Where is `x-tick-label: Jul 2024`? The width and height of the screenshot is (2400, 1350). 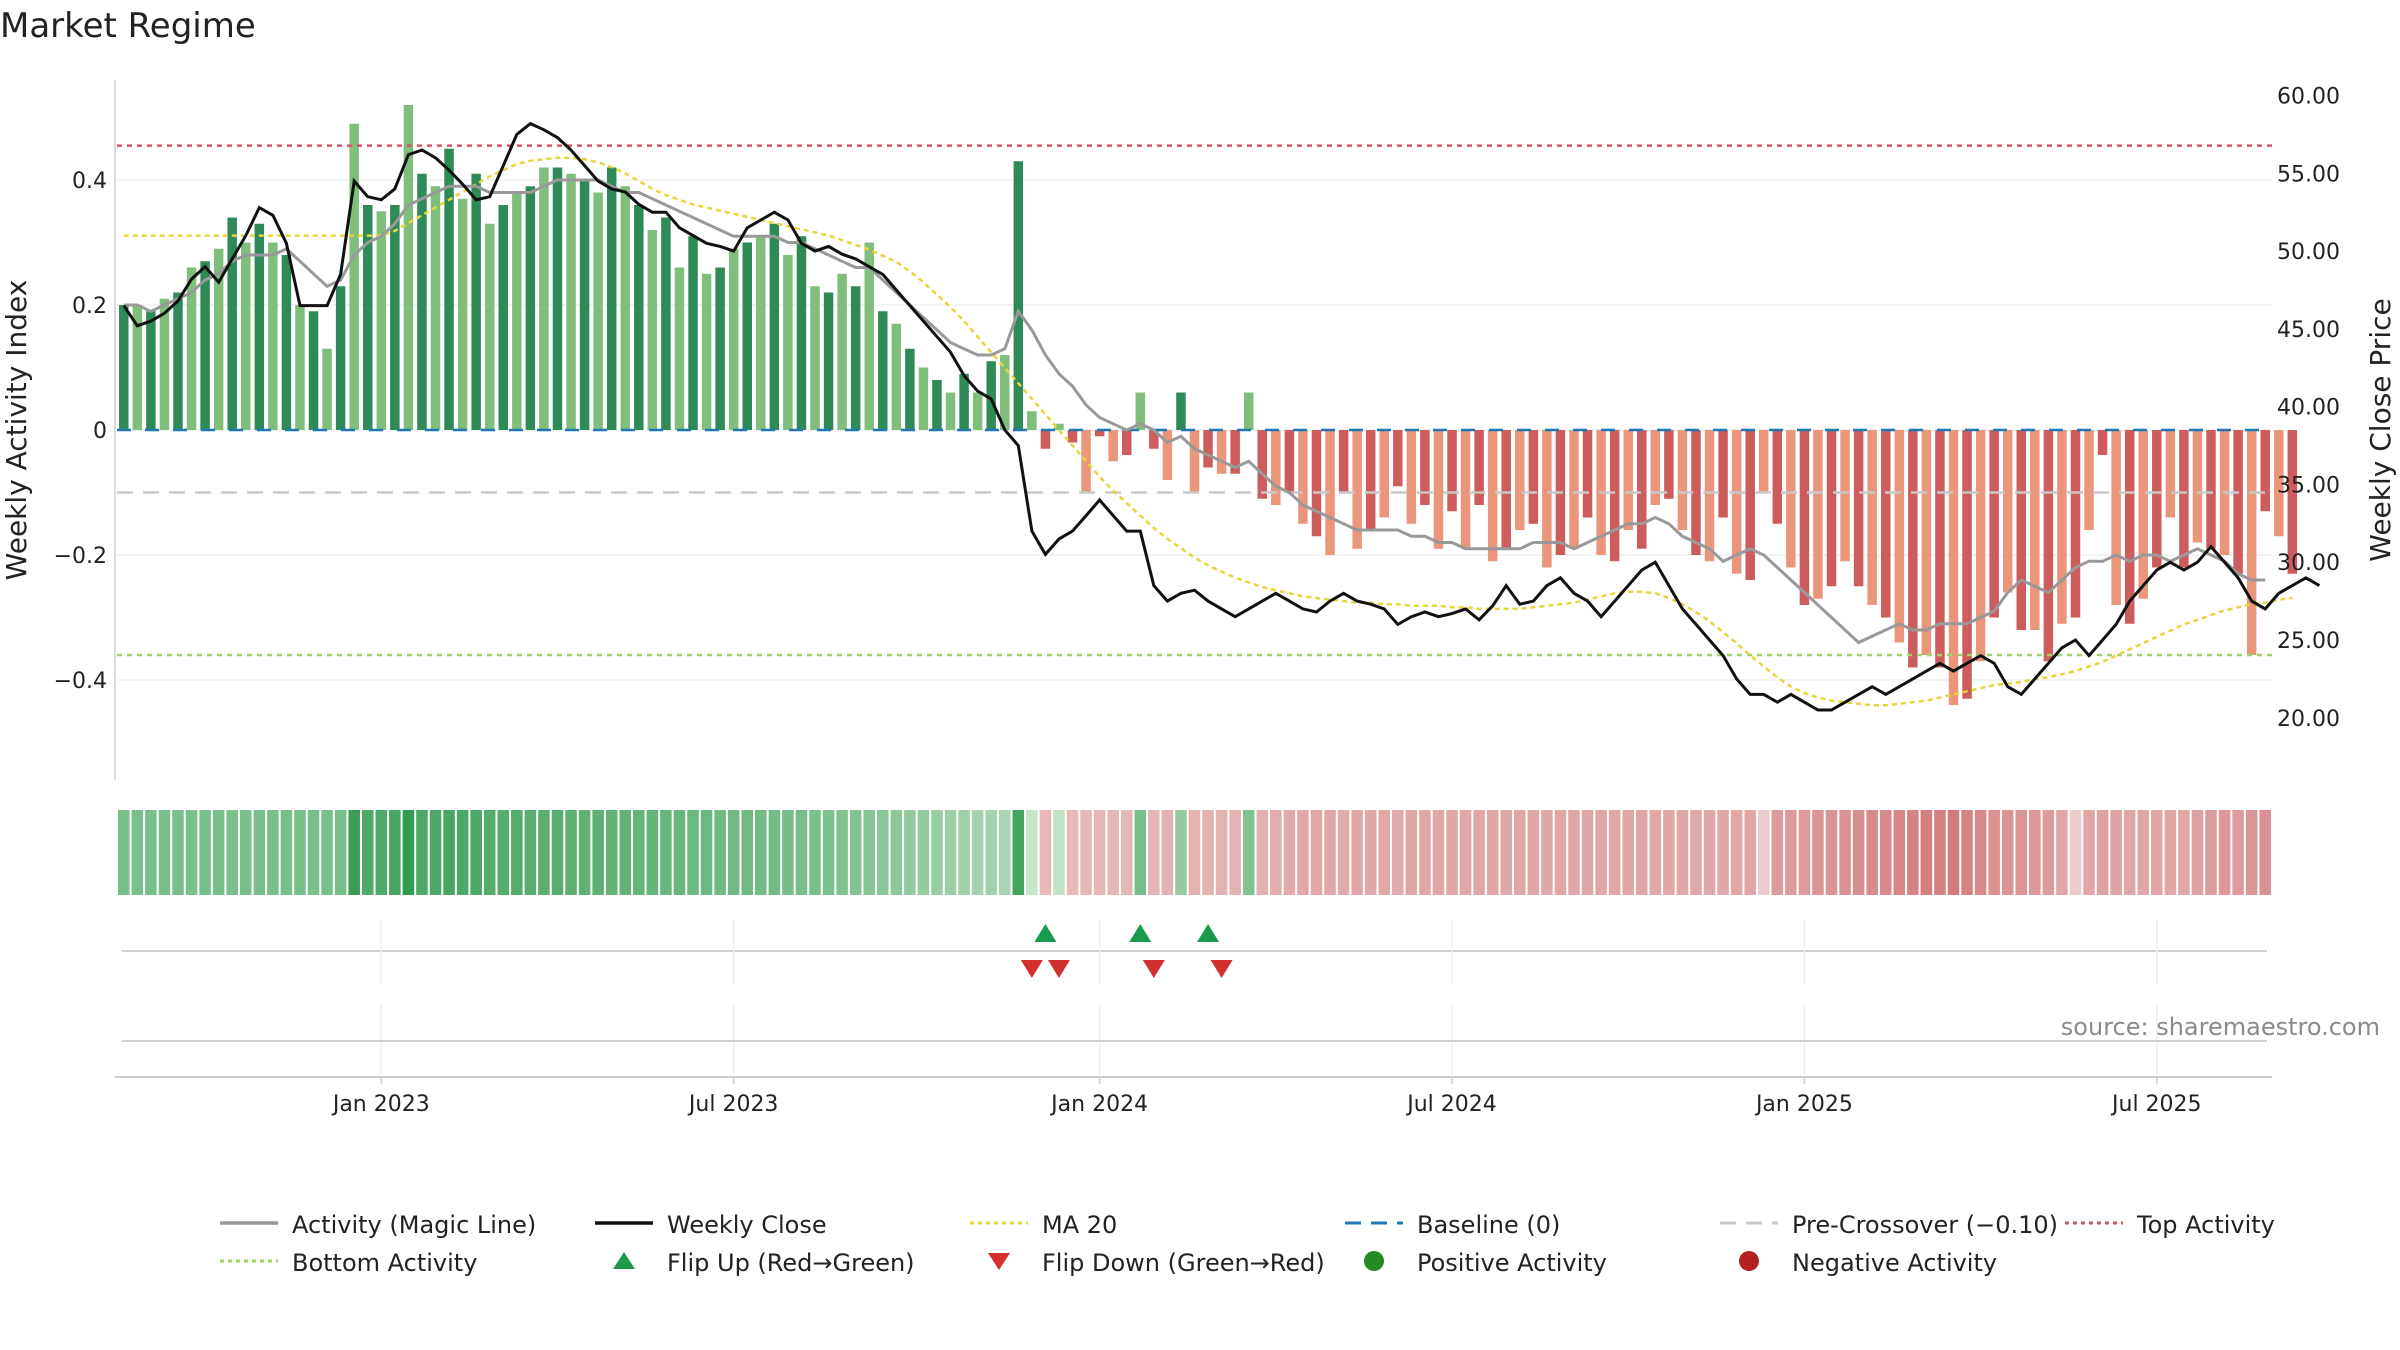
x-tick-label: Jul 2024 is located at coordinates (1451, 1104).